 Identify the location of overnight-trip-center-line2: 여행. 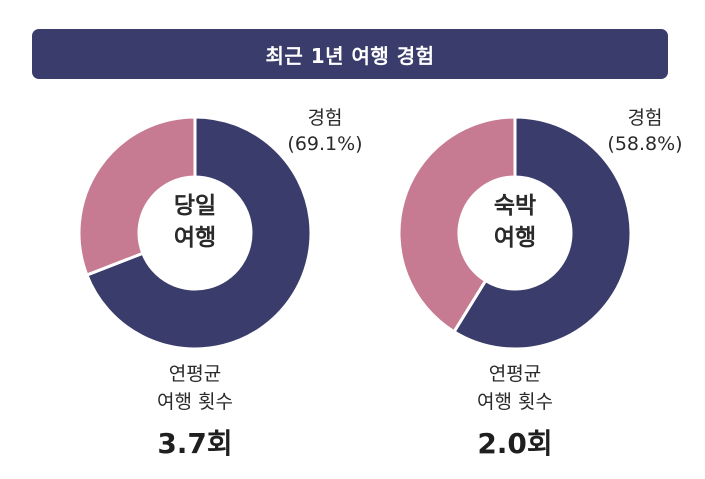
(515, 238).